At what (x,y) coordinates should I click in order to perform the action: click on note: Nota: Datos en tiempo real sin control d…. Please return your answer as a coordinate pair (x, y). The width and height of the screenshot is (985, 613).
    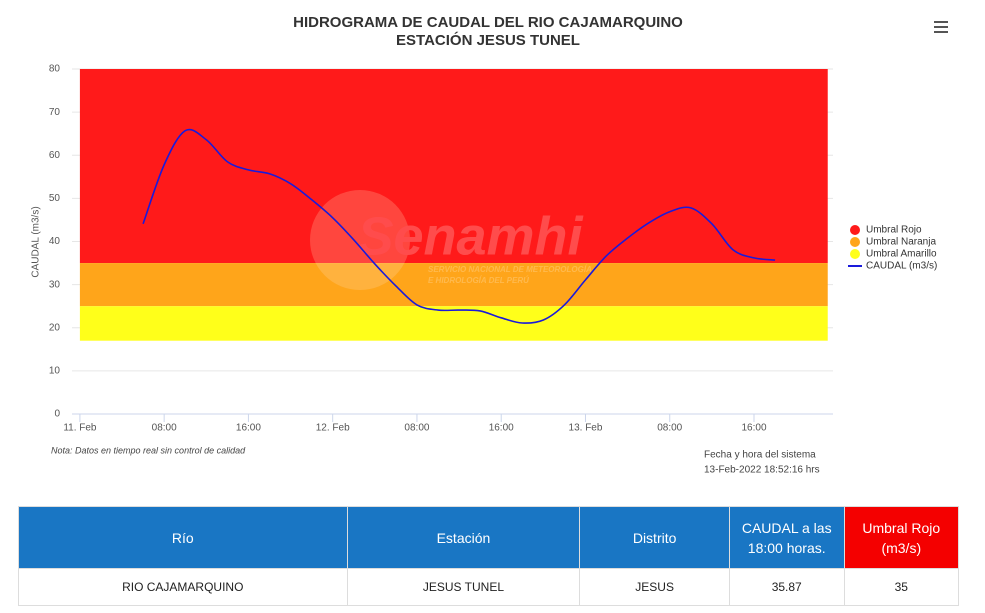
    Looking at the image, I should click on (148, 450).